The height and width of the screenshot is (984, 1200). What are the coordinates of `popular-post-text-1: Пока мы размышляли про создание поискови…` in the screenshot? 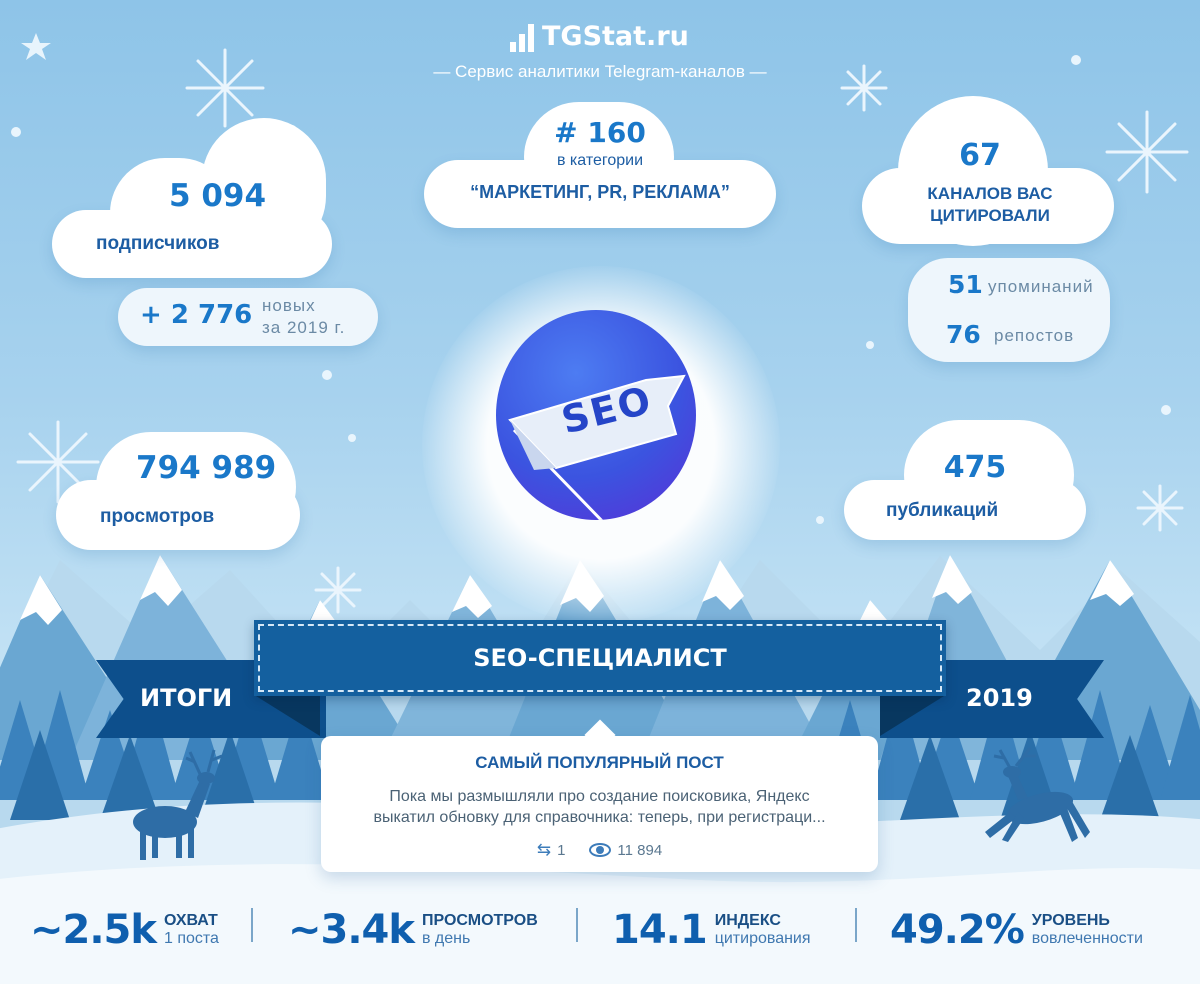 It's located at (599, 796).